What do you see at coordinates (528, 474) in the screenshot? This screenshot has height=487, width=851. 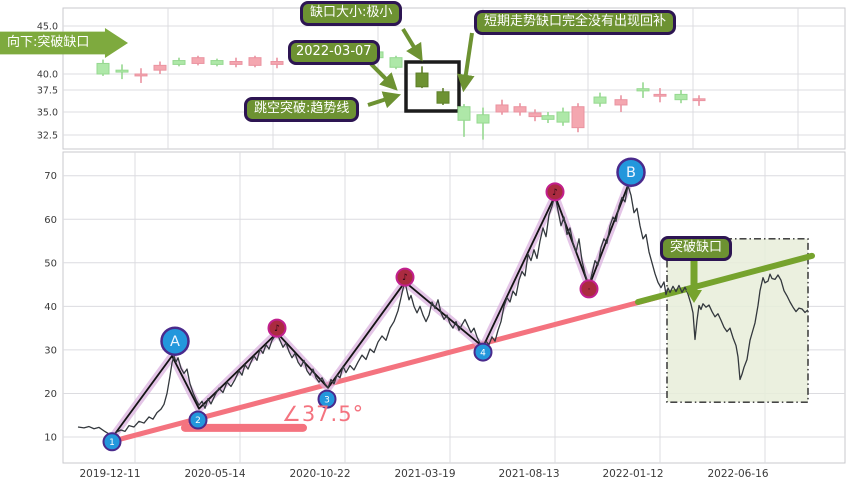 I see `bottom-x-tick-label: 2021-08-13` at bounding box center [528, 474].